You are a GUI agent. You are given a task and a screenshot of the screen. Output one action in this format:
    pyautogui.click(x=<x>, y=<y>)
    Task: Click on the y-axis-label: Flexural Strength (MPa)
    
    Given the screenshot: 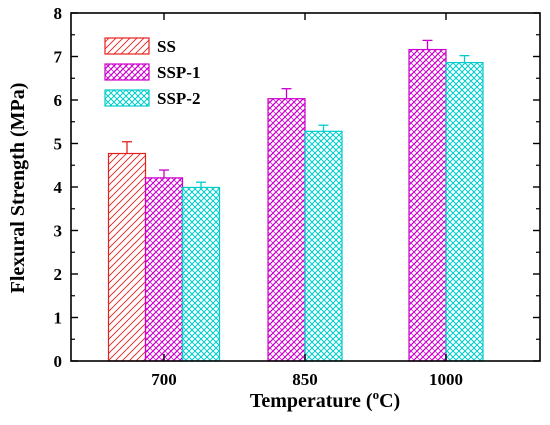 What is the action you would take?
    pyautogui.click(x=18, y=188)
    